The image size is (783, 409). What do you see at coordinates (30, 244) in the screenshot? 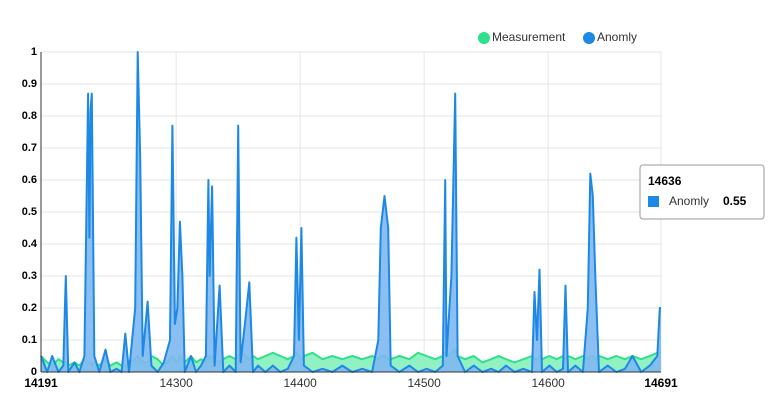
I see `y-tick-label: 0.4` at bounding box center [30, 244].